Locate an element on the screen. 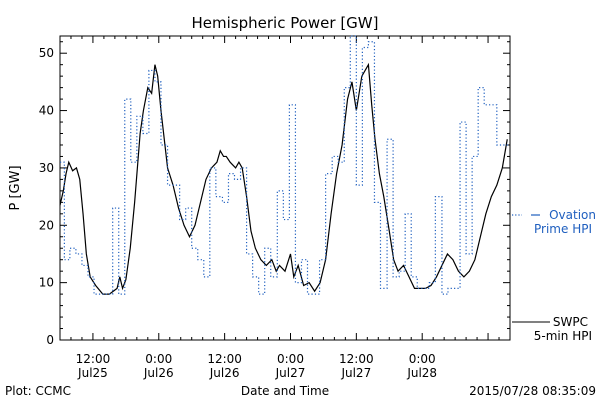 Image resolution: width=600 pixels, height=400 pixels. y-tick-label: 50 is located at coordinates (46, 53).